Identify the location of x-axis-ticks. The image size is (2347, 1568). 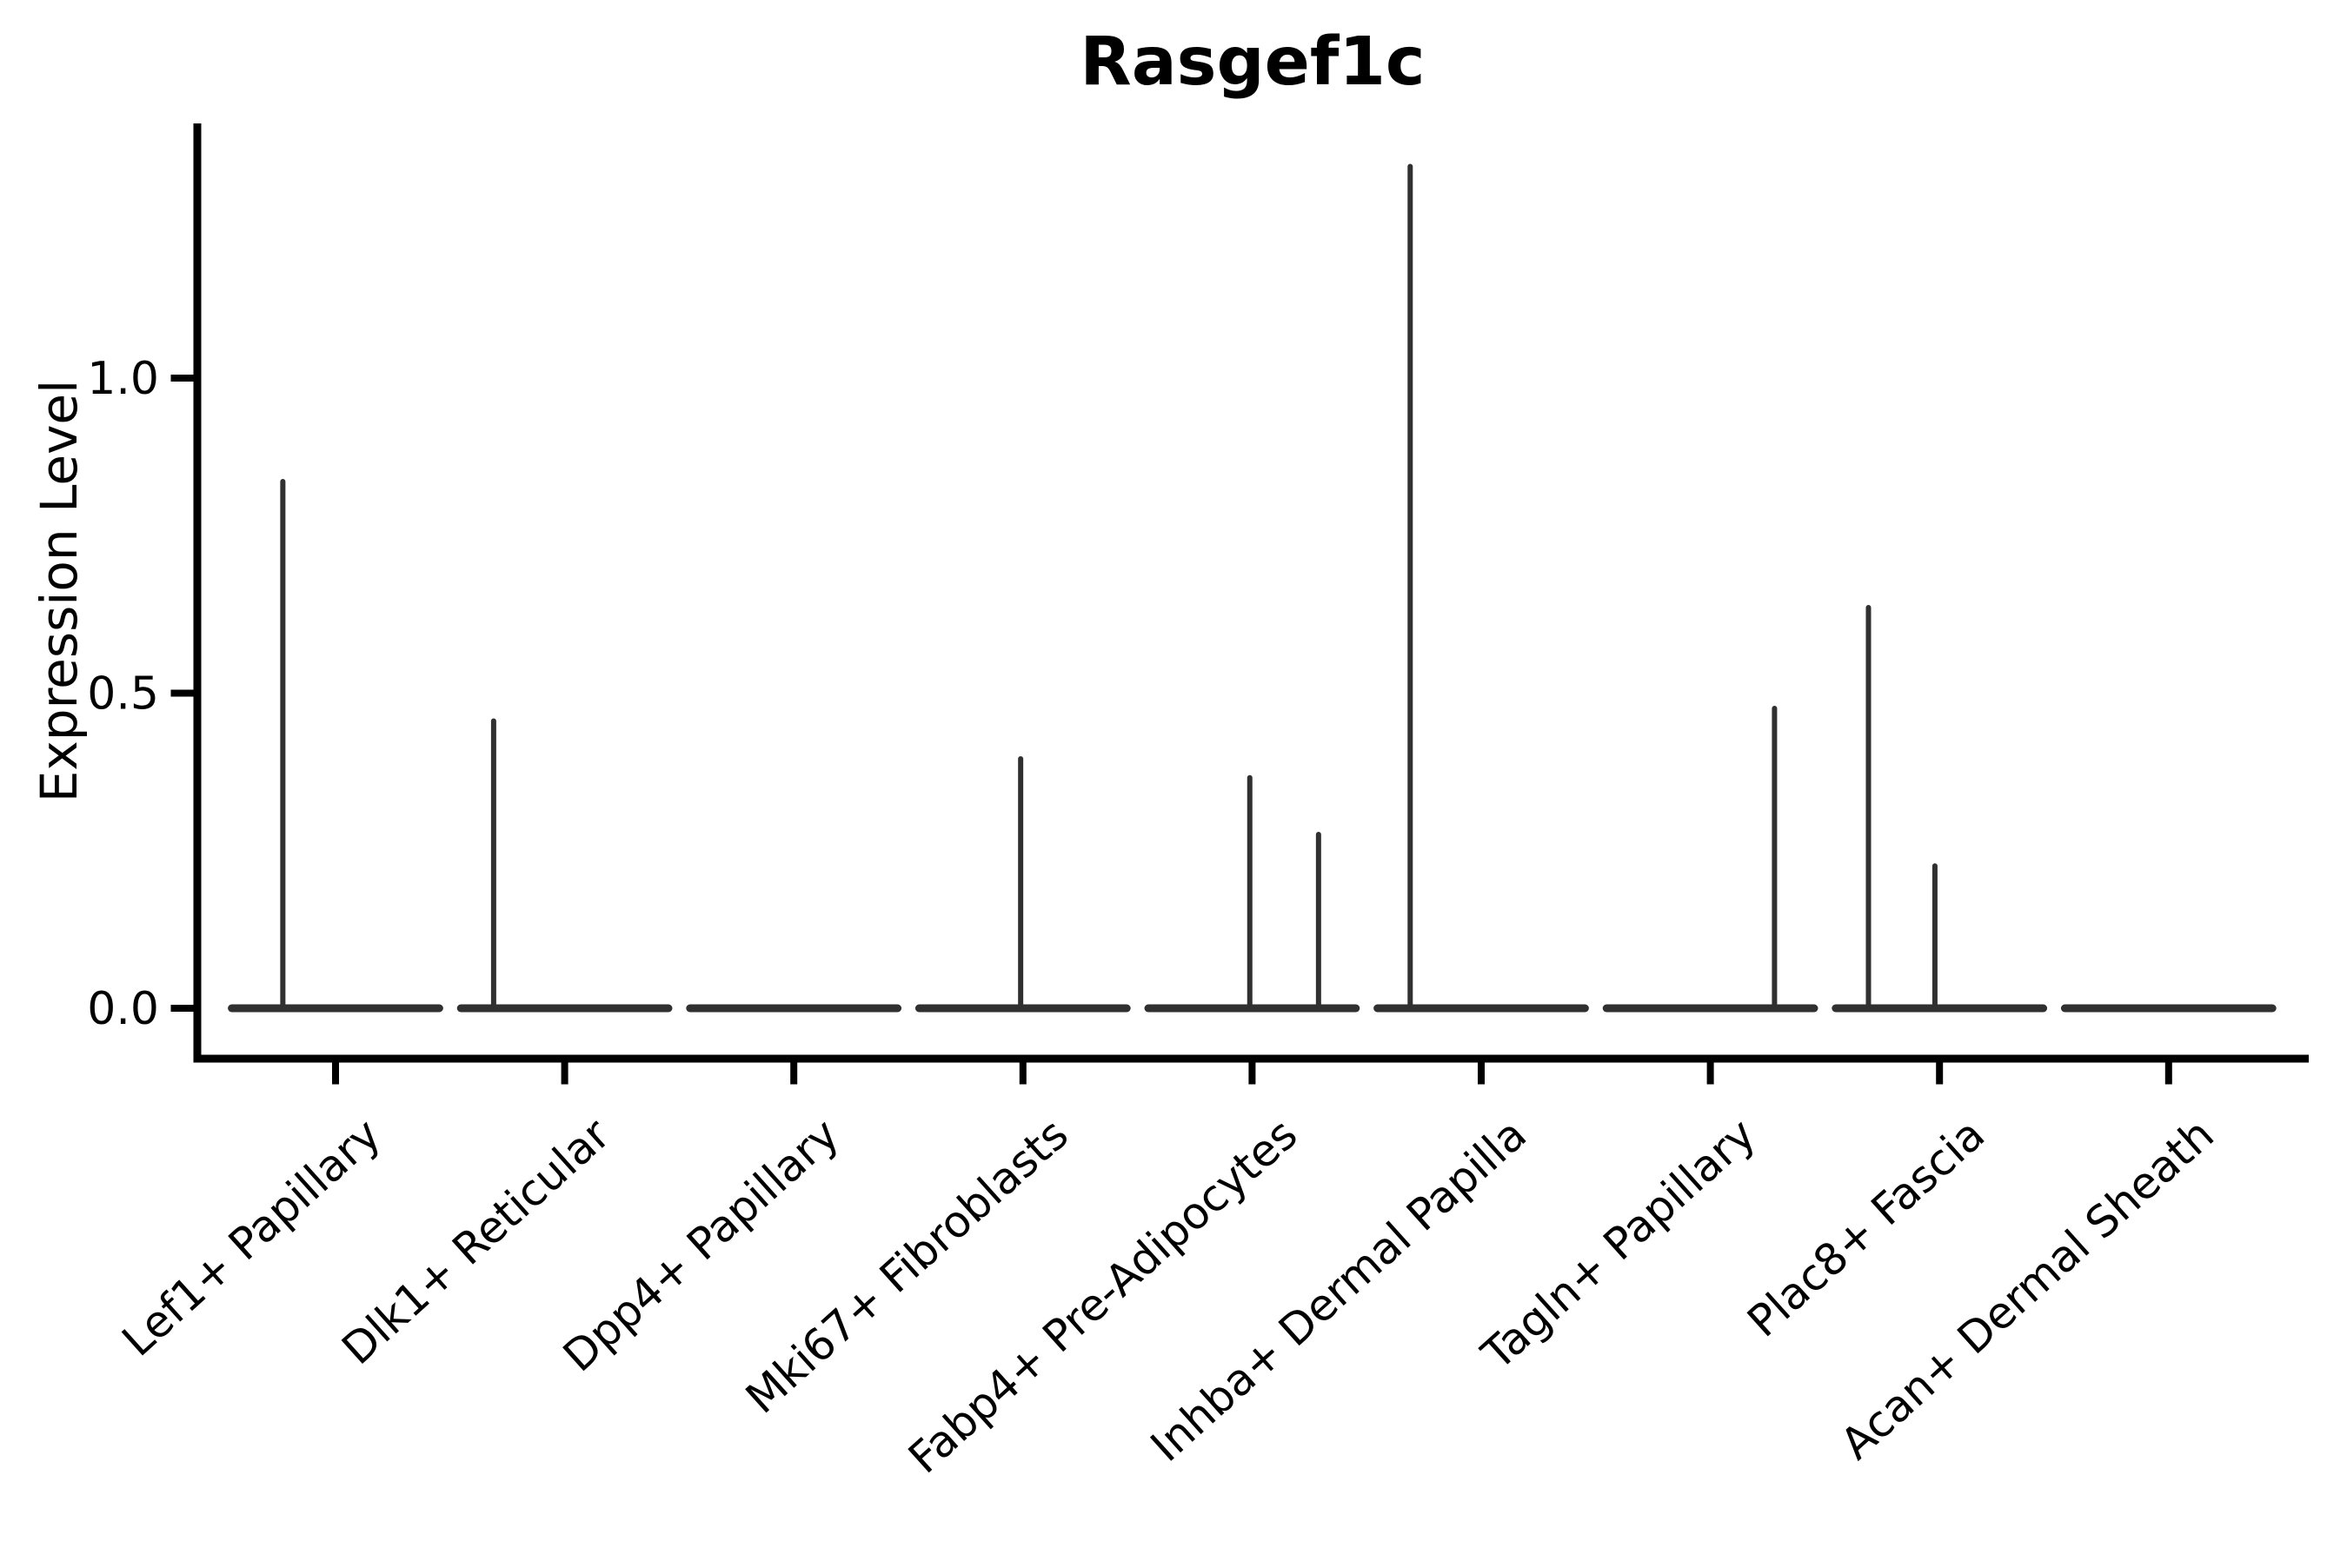
(1252, 1073).